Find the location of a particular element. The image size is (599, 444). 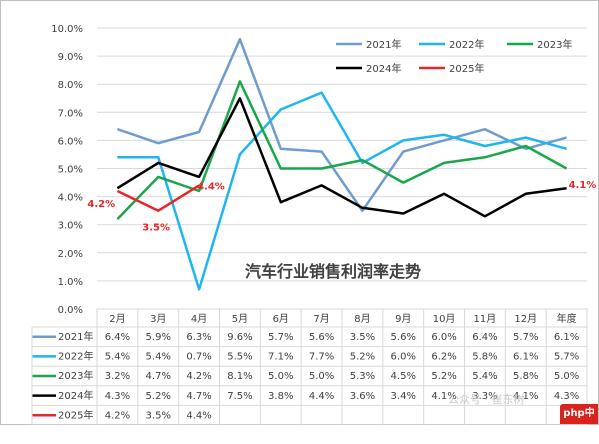

table-row-label: 2025年 is located at coordinates (75, 414).